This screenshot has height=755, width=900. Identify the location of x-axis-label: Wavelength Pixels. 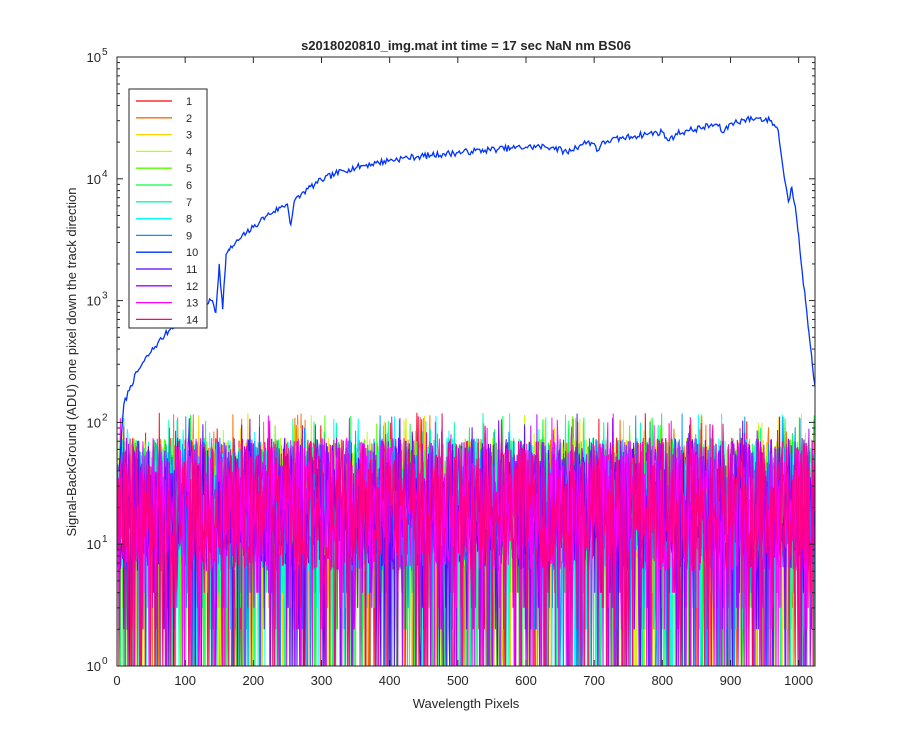
(466, 703).